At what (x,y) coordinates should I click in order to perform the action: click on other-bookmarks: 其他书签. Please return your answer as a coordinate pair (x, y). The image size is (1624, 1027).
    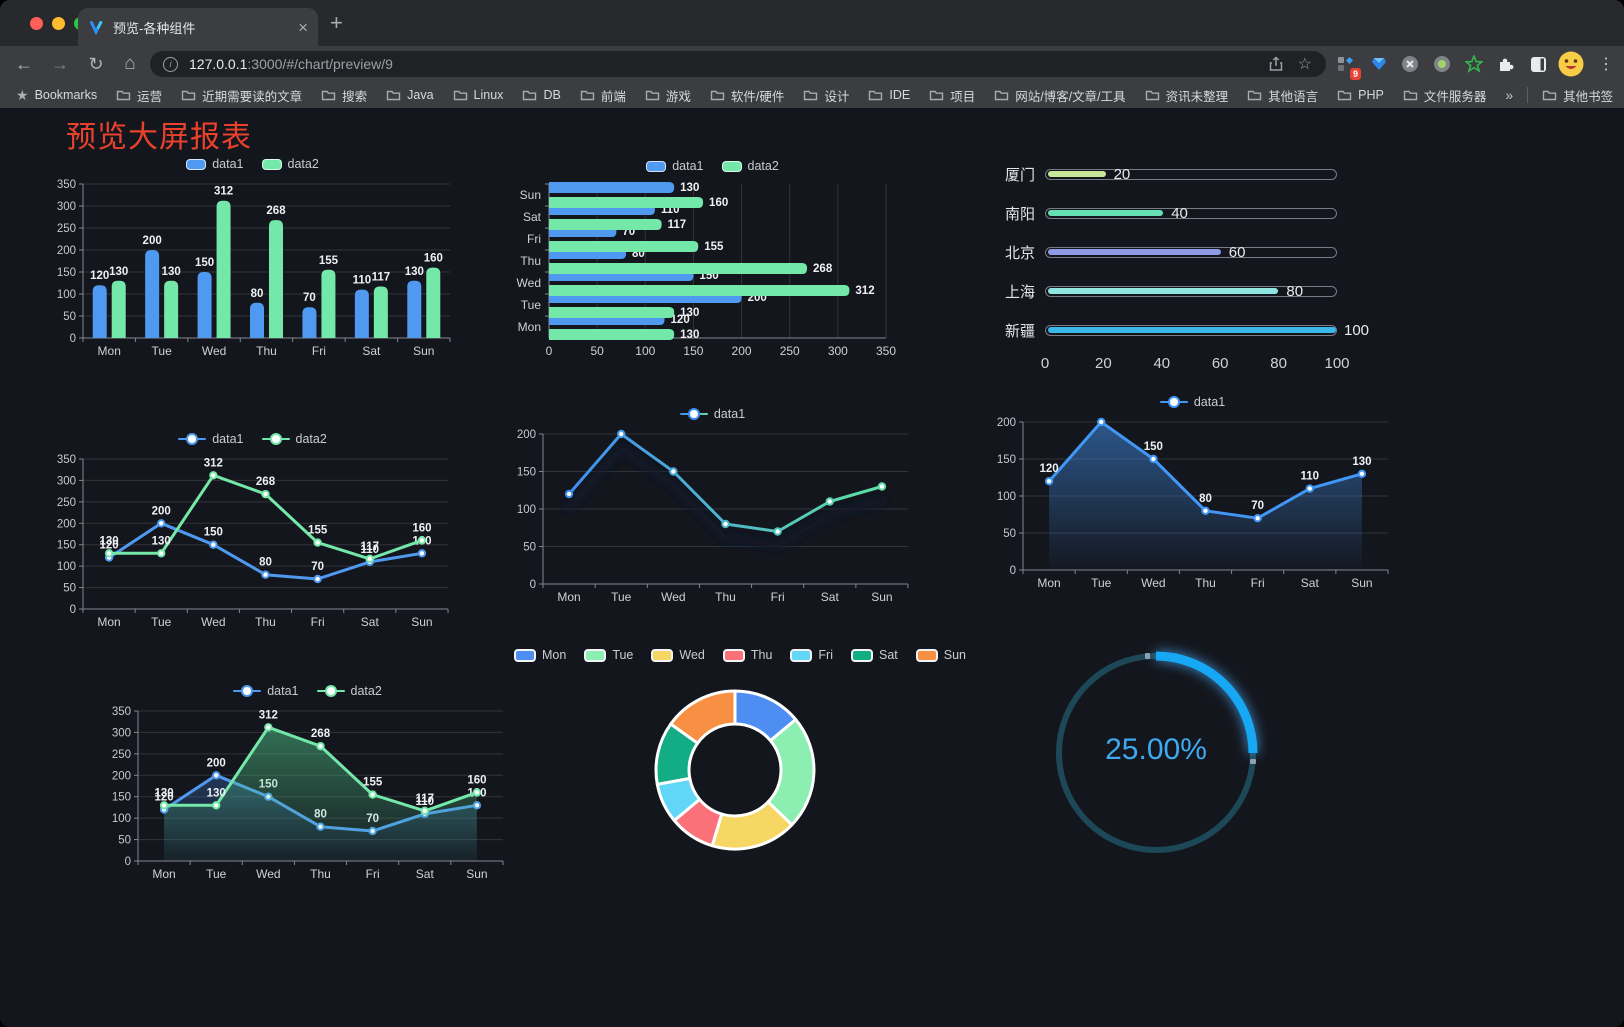
    Looking at the image, I should click on (1577, 95).